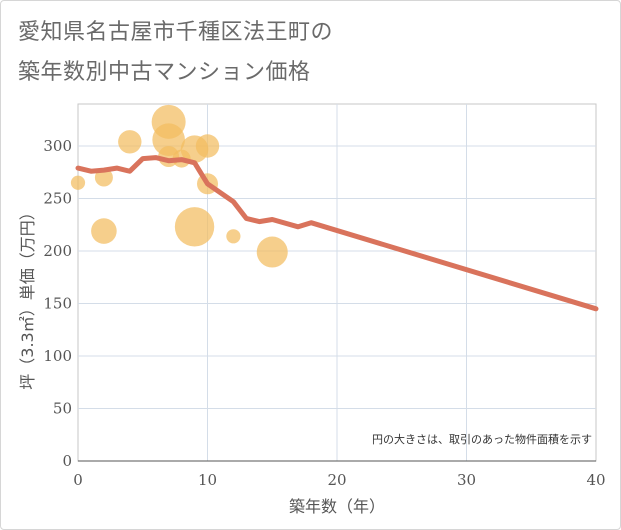 The image size is (621, 530). What do you see at coordinates (337, 506) in the screenshot?
I see `x-axis-label: 築年数（年）` at bounding box center [337, 506].